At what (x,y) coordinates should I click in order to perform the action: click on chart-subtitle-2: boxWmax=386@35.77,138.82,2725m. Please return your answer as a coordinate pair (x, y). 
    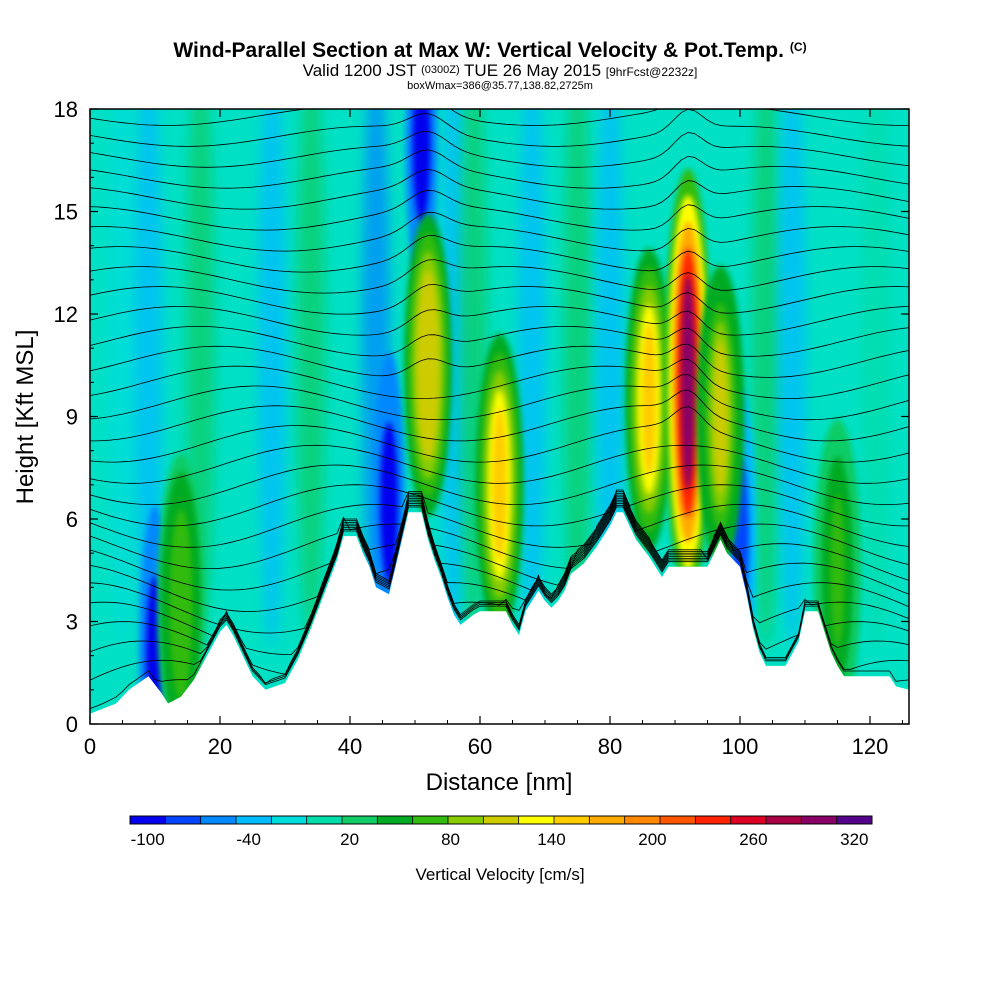
    Looking at the image, I should click on (500, 86).